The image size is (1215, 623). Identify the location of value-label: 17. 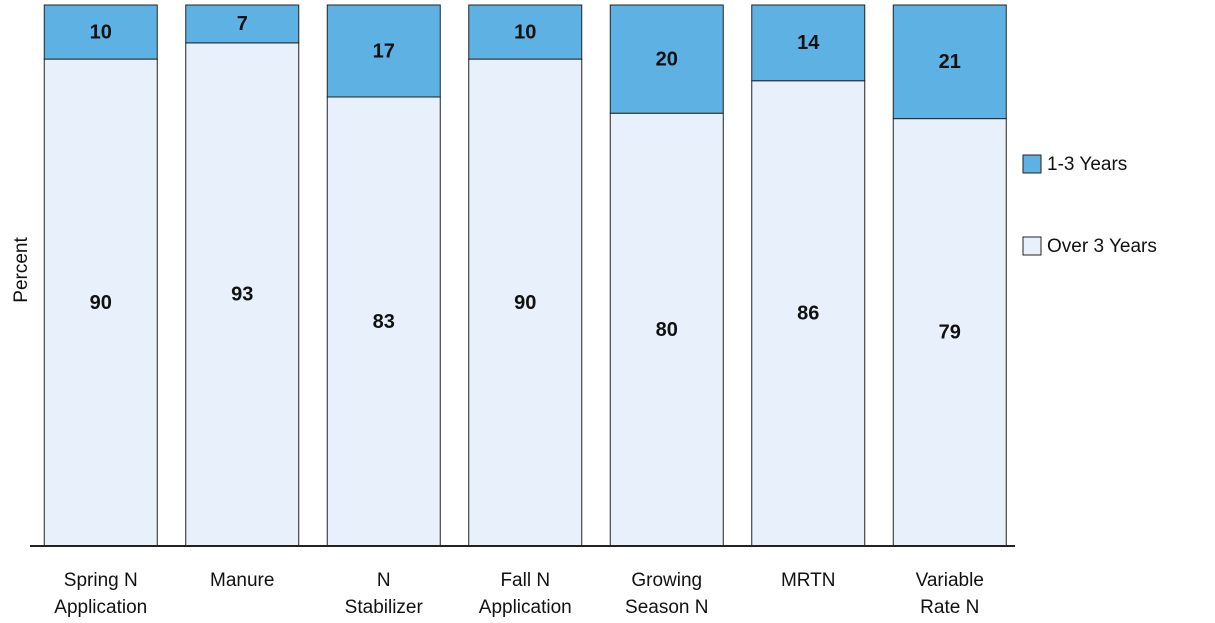
(384, 51).